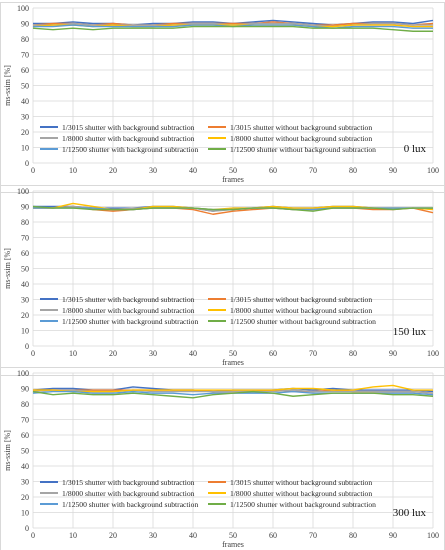 The height and width of the screenshot is (550, 445). What do you see at coordinates (410, 332) in the screenshot?
I see `lux-annotation: 150 lux` at bounding box center [410, 332].